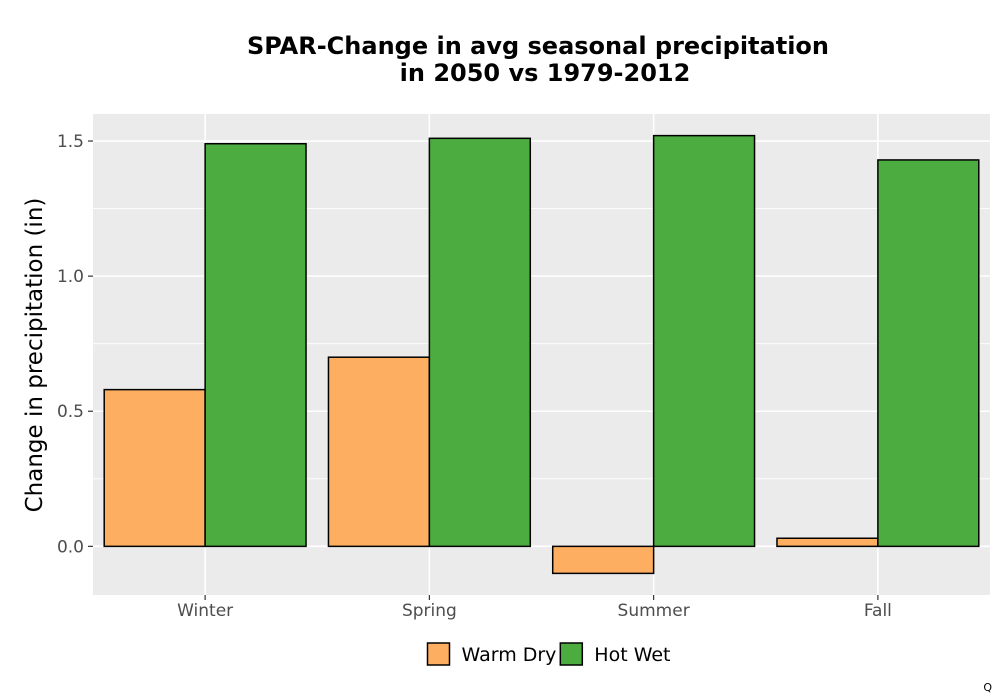 The width and height of the screenshot is (1000, 700). What do you see at coordinates (928, 353) in the screenshot?
I see `bar-hot-wet-fall` at bounding box center [928, 353].